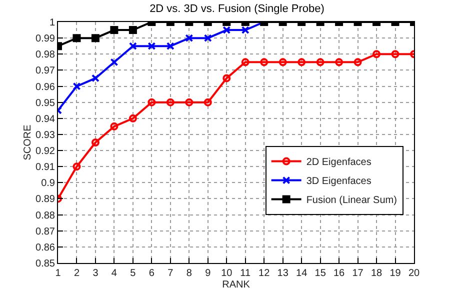 Image resolution: width=474 pixels, height=300 pixels. I want to click on x-axis-title: RANK, so click(236, 285).